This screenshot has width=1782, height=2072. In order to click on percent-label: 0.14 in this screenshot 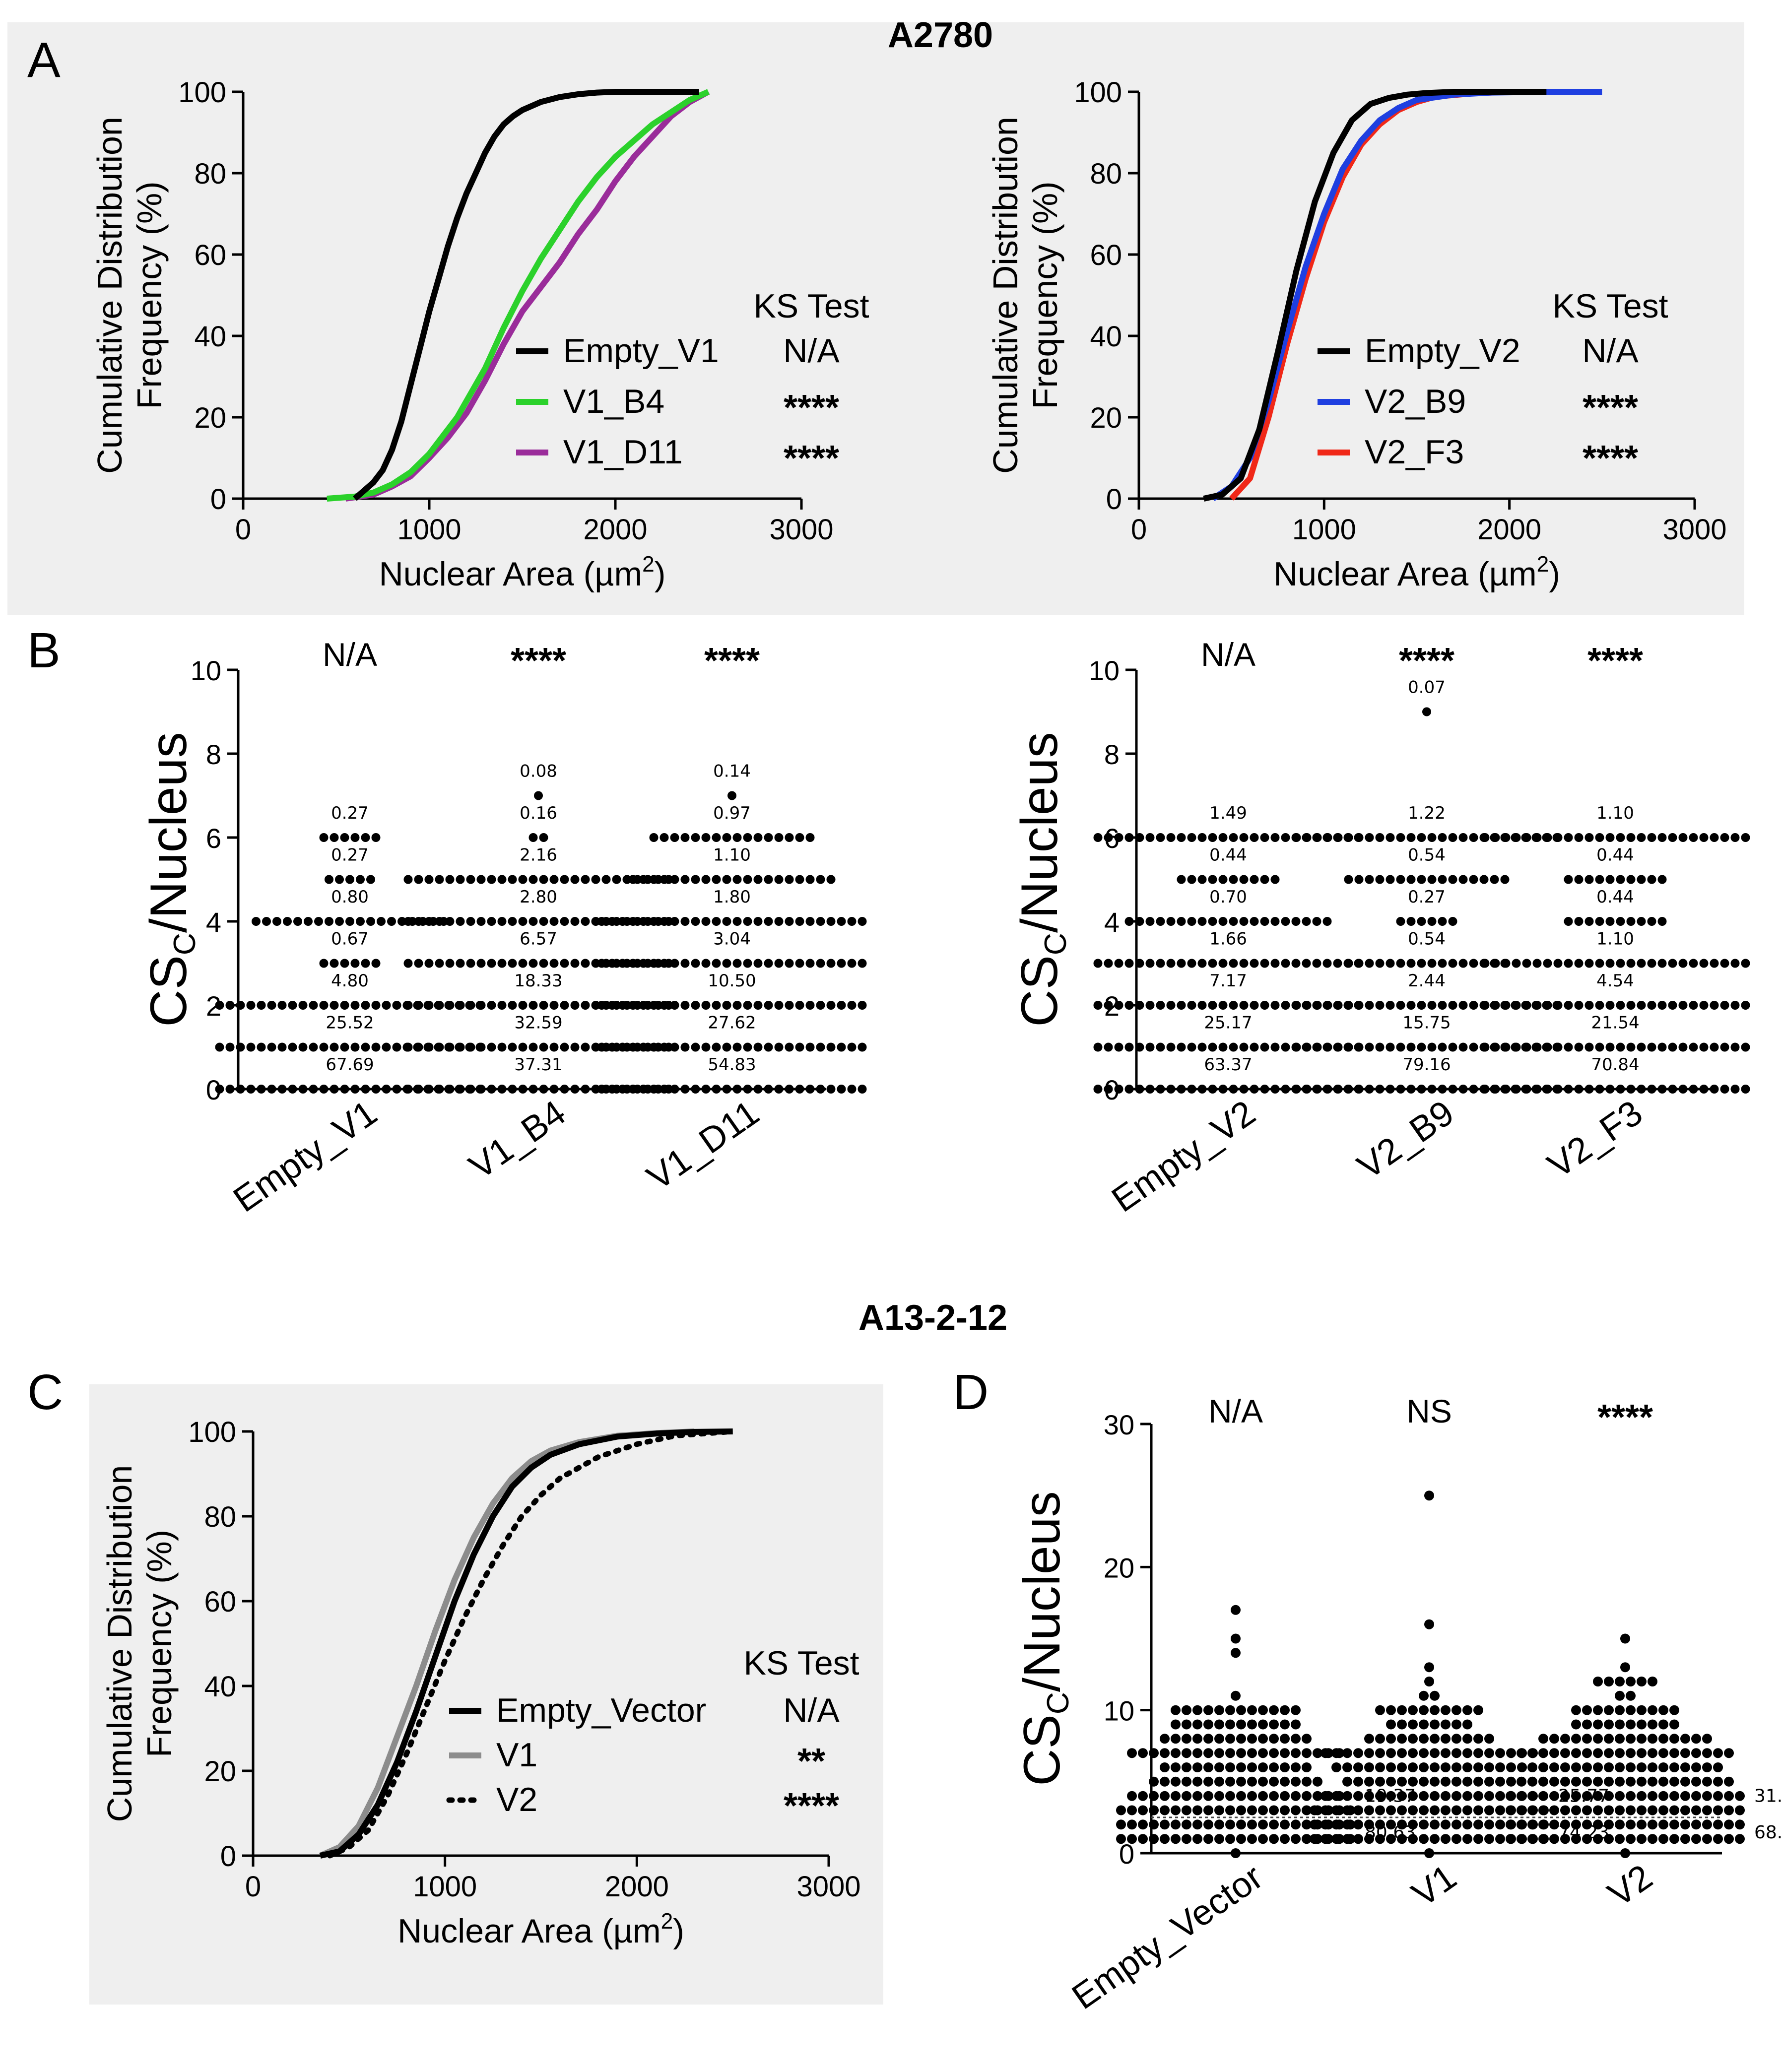, I will do `click(732, 771)`.